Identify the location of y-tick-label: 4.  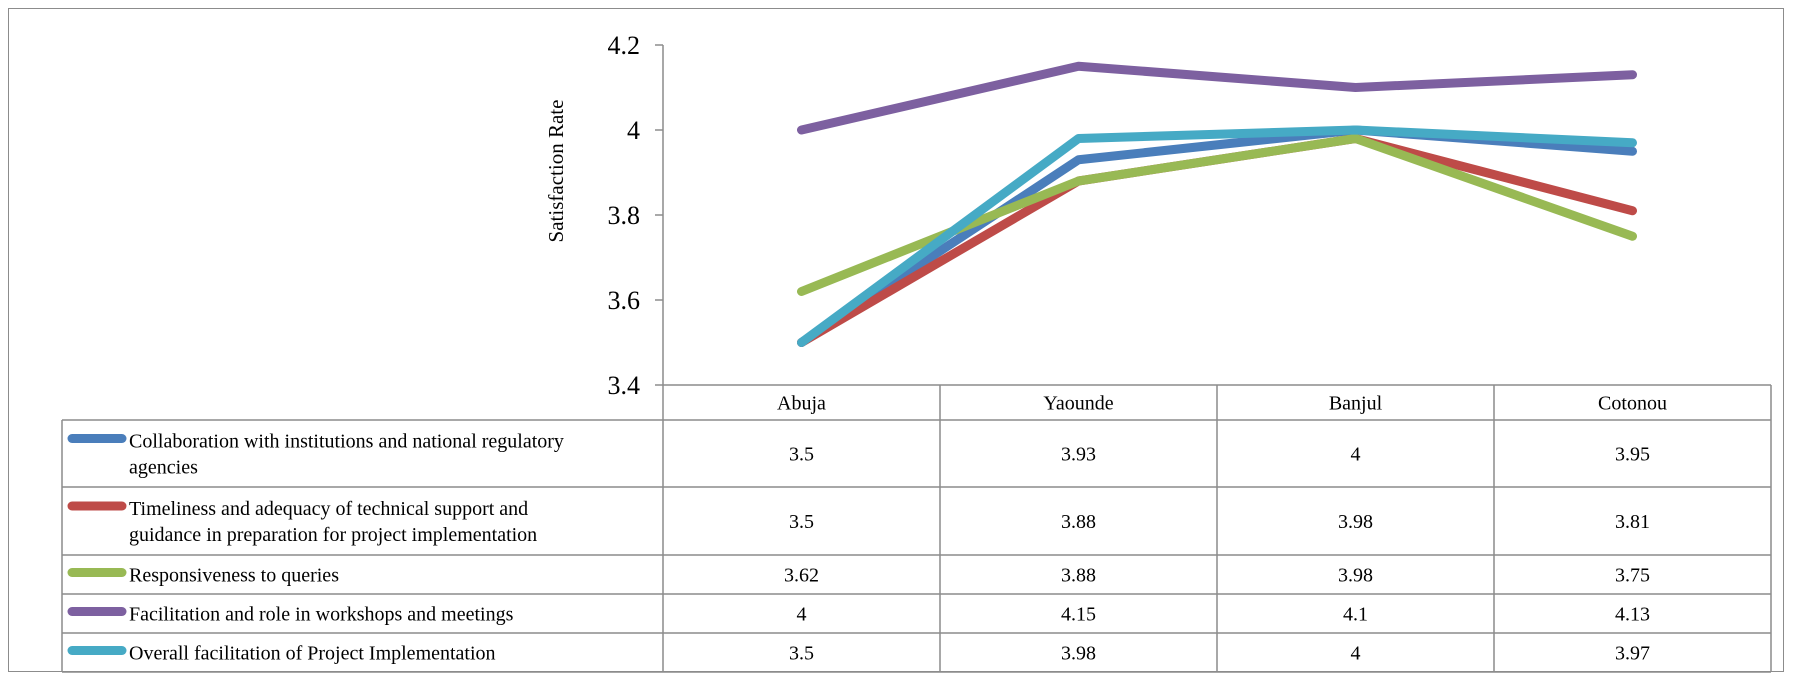
(633, 130).